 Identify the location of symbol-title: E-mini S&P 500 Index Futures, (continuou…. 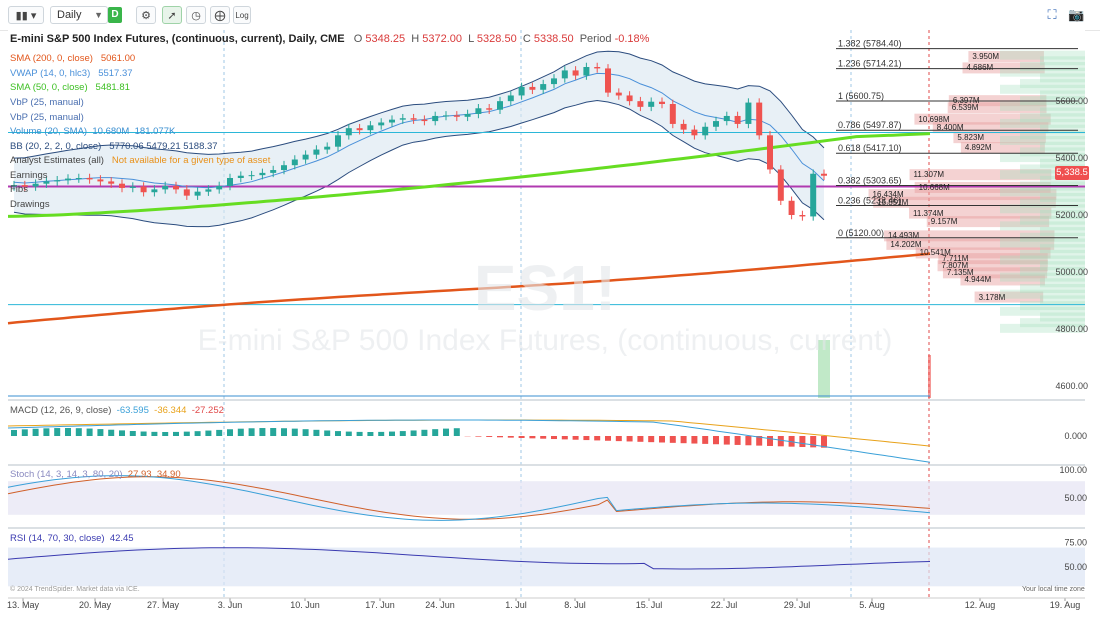
(177, 39).